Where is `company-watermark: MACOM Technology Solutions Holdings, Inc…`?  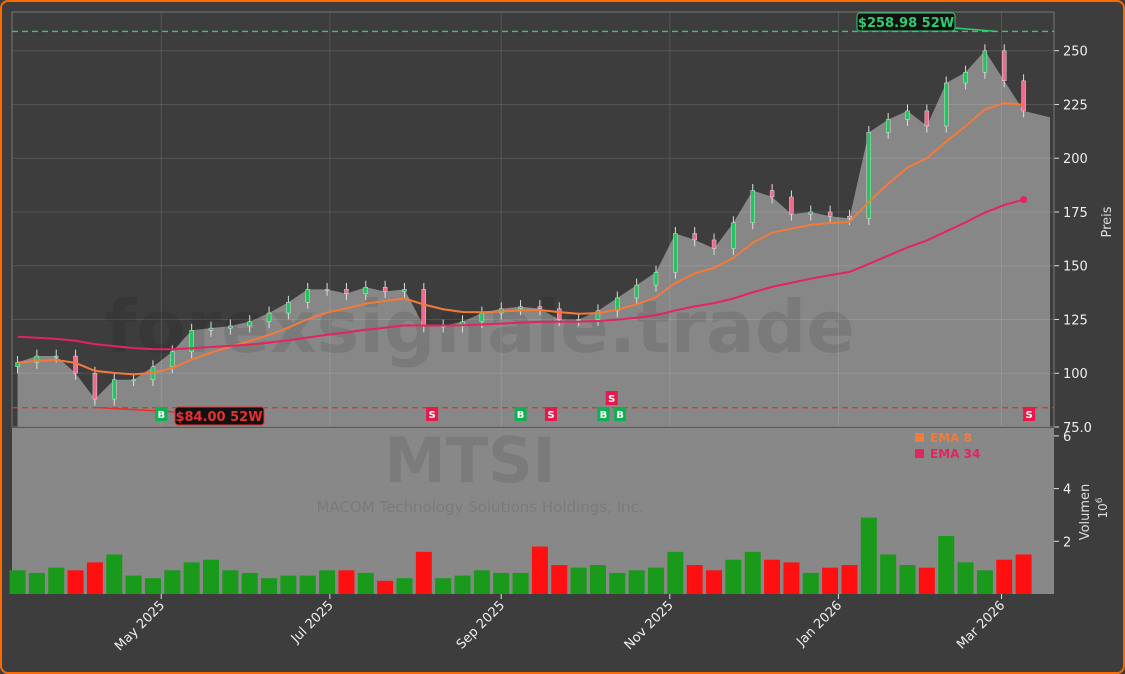
company-watermark: MACOM Technology Solutions Holdings, Inc… is located at coordinates (479, 507).